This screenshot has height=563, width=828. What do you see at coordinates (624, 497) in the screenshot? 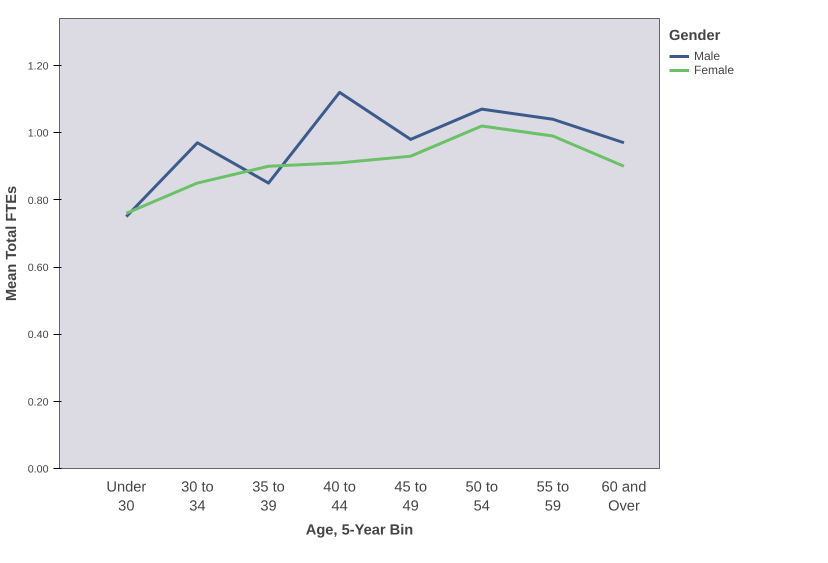
I see `x-tick-label: 60 and Over` at bounding box center [624, 497].